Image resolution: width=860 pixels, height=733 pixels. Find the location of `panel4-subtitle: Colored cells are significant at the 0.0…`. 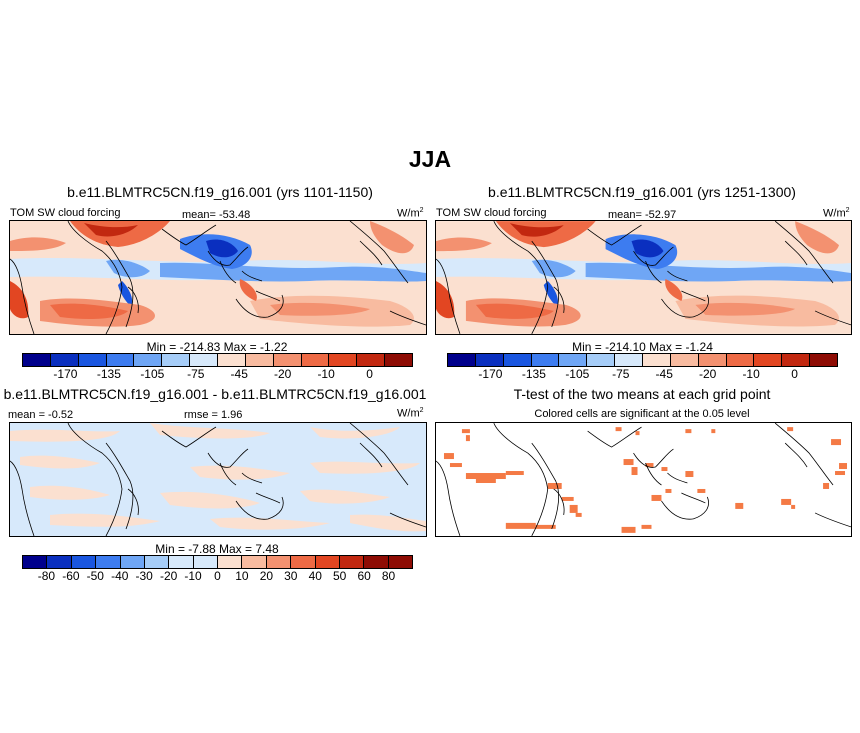

panel4-subtitle: Colored cells are significant at the 0.0… is located at coordinates (642, 414).